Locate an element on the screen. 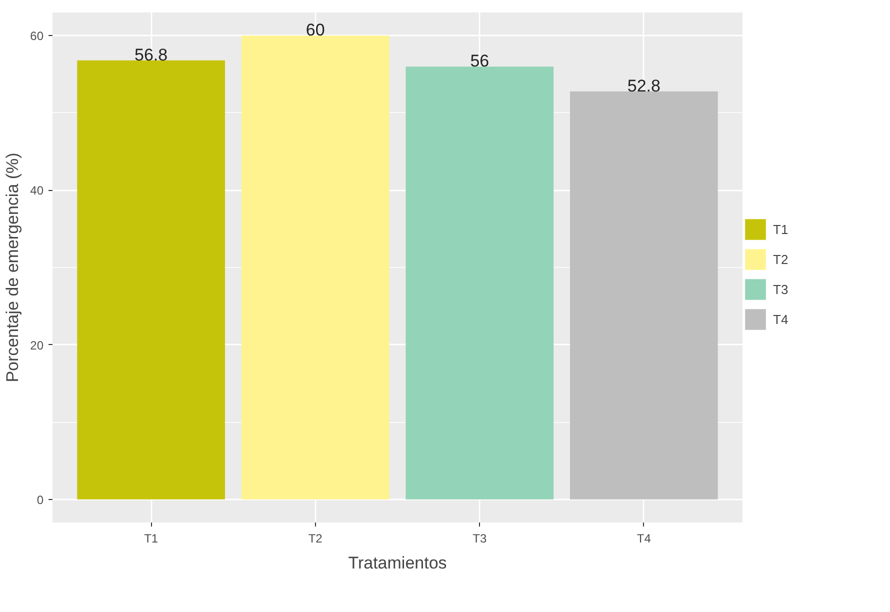  y-tick-label: 20 is located at coordinates (37, 345).